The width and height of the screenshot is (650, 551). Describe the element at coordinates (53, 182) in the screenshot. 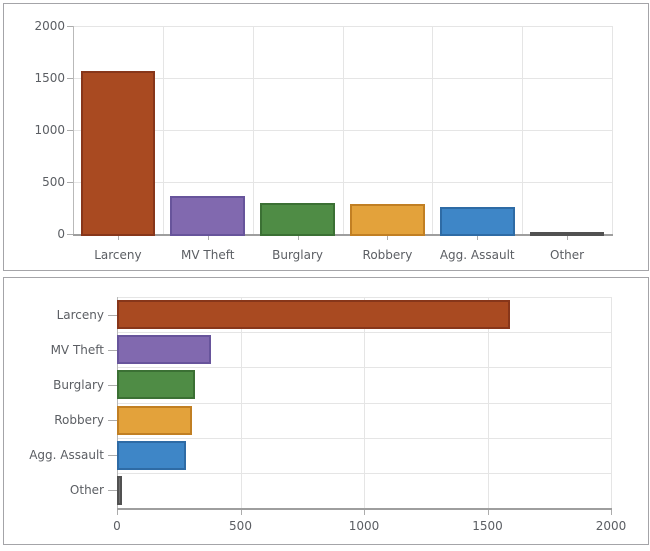

I see `y-axis-tick-label: 500` at that location.